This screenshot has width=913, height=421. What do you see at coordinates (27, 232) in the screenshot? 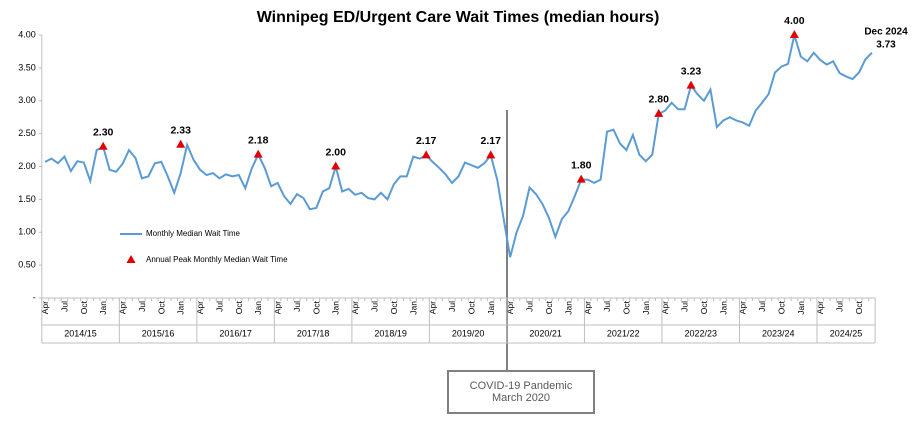
I see `y-tick-label: 1.00` at bounding box center [27, 232].